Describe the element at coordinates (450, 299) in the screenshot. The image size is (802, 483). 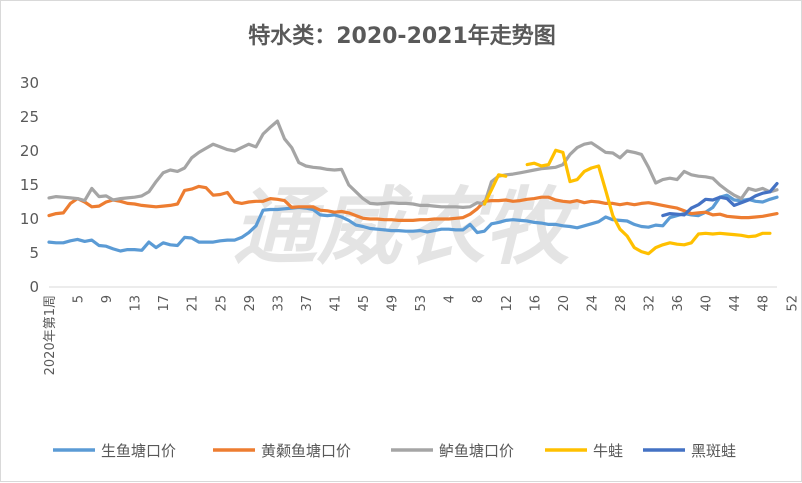
I see `x-tick-label: 4` at that location.